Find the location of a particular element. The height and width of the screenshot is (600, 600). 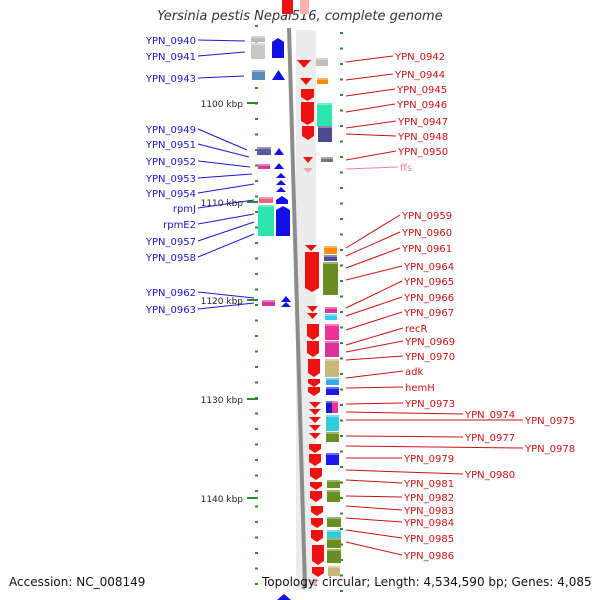

right-gene-label: YPN_0969 is located at coordinates (429, 342).